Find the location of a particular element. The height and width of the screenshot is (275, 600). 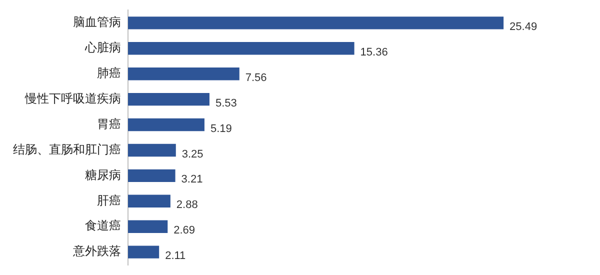

data-label: 2.69 is located at coordinates (185, 230).